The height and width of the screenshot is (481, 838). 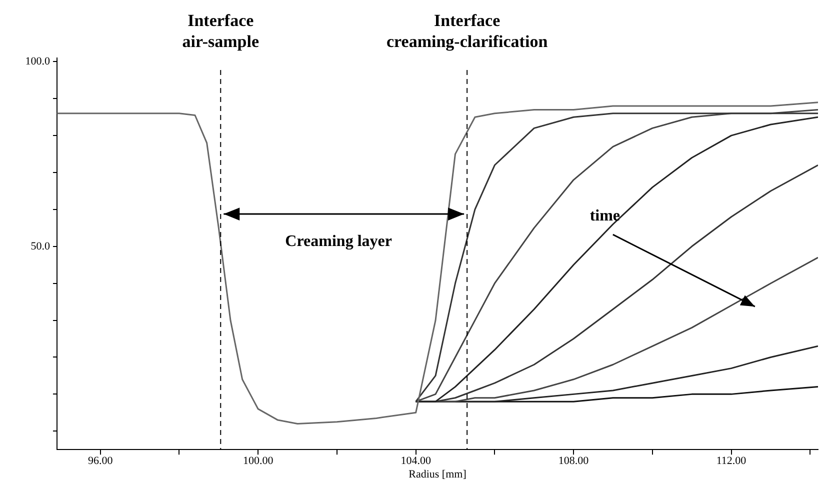 I want to click on ref-line-label: Interface air-sample, so click(x=221, y=31).